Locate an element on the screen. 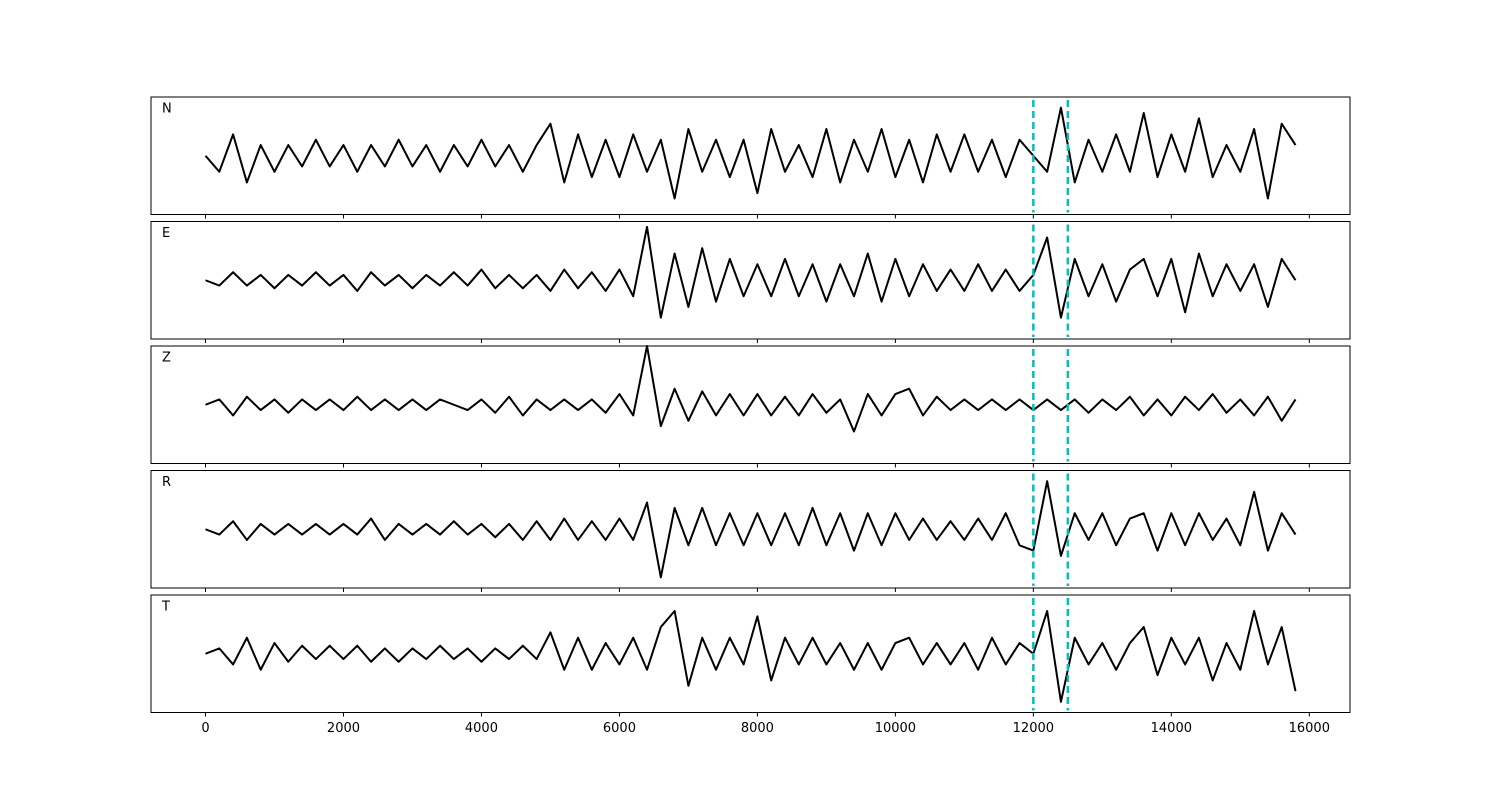 The height and width of the screenshot is (800, 1500). panel-label: N is located at coordinates (167, 109).